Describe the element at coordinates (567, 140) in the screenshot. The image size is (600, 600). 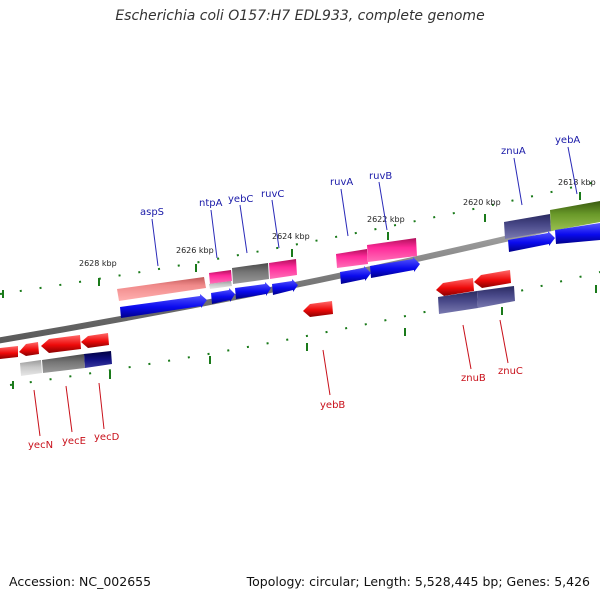
I see `gene-label-yebA: yebA` at that location.